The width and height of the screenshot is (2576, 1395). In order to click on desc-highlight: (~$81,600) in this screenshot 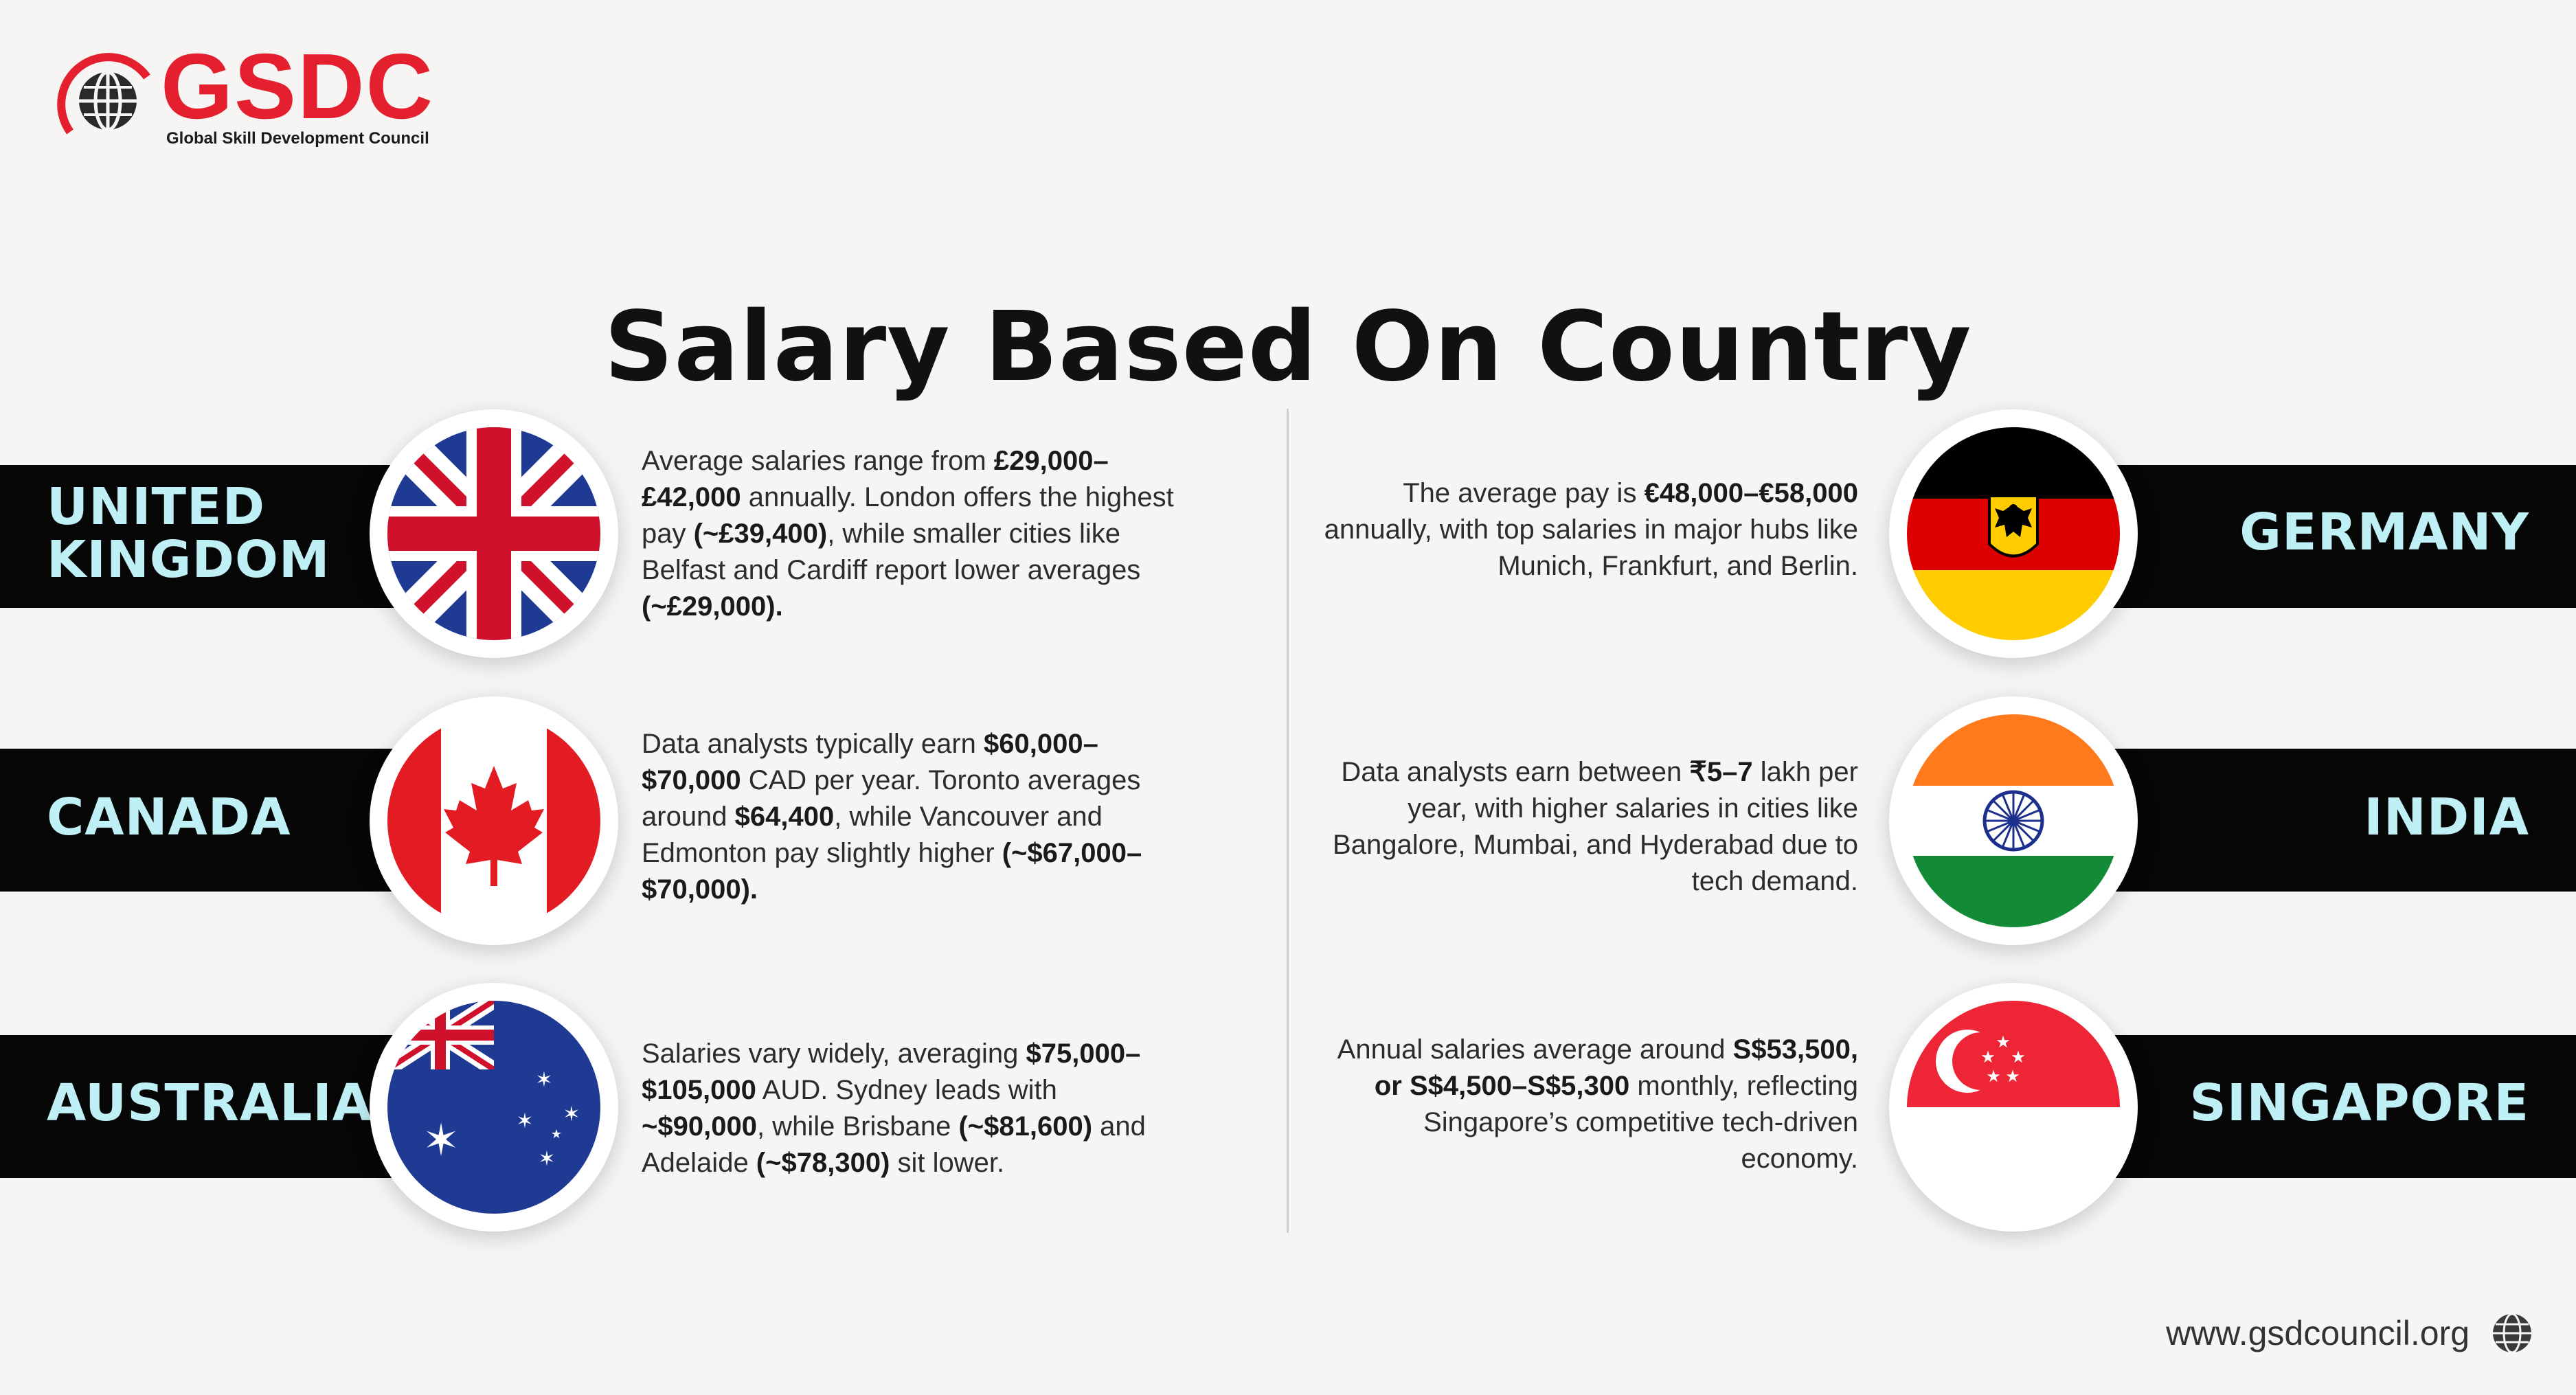, I will do `click(1025, 1126)`.